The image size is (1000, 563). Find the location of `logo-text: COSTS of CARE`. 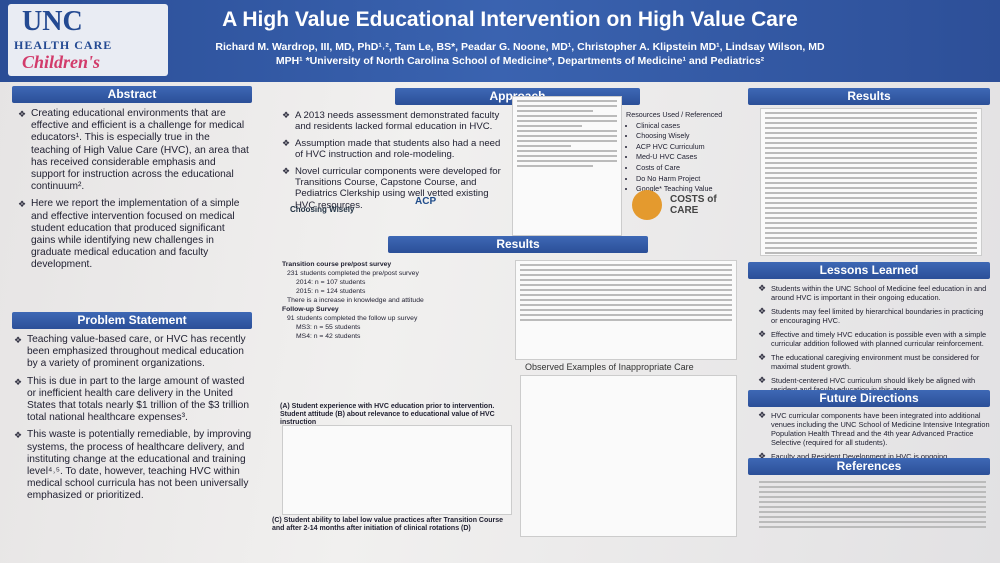

logo-text: COSTS of CARE is located at coordinates (693, 205).